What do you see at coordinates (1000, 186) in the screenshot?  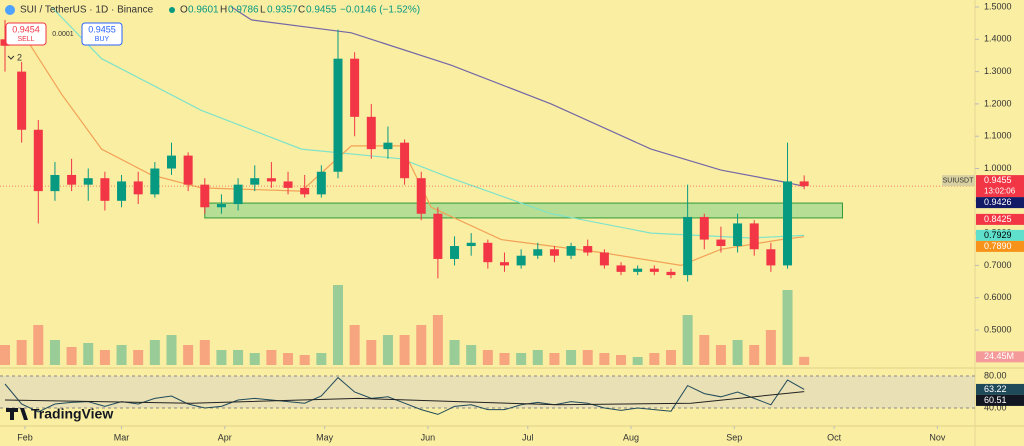 I see `price-tag-bg` at bounding box center [1000, 186].